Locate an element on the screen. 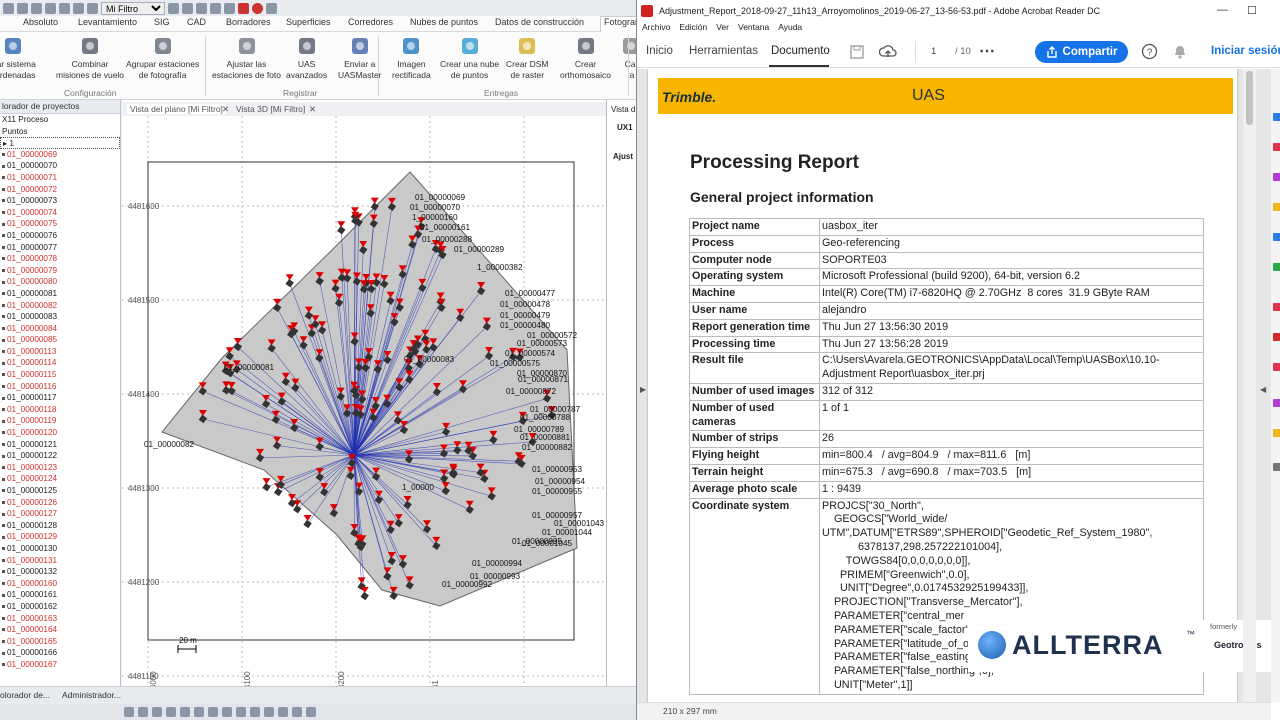  ribbon-button: UAS avanzados is located at coordinates (306, 58).